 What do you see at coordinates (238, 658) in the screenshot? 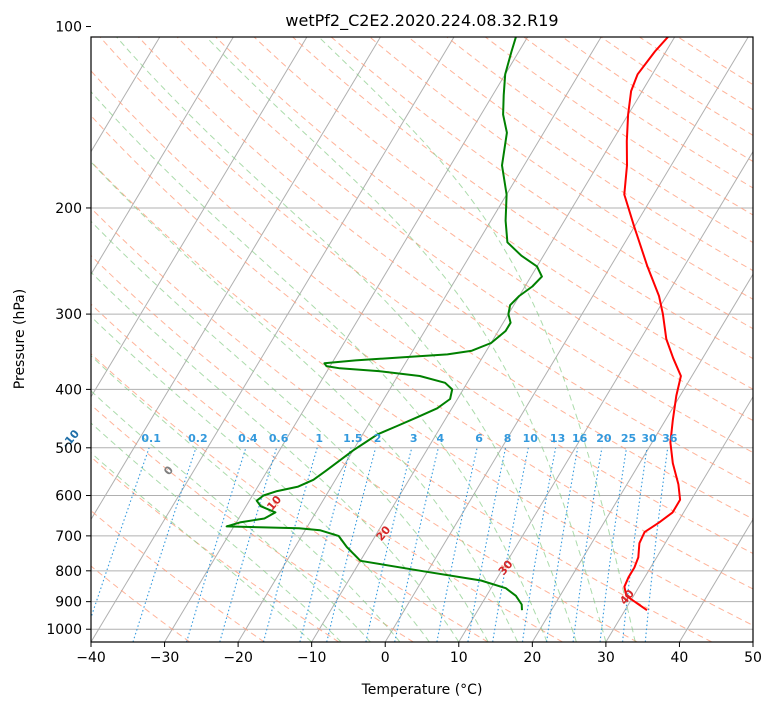
I see `x-tick-label: −20` at bounding box center [238, 658].